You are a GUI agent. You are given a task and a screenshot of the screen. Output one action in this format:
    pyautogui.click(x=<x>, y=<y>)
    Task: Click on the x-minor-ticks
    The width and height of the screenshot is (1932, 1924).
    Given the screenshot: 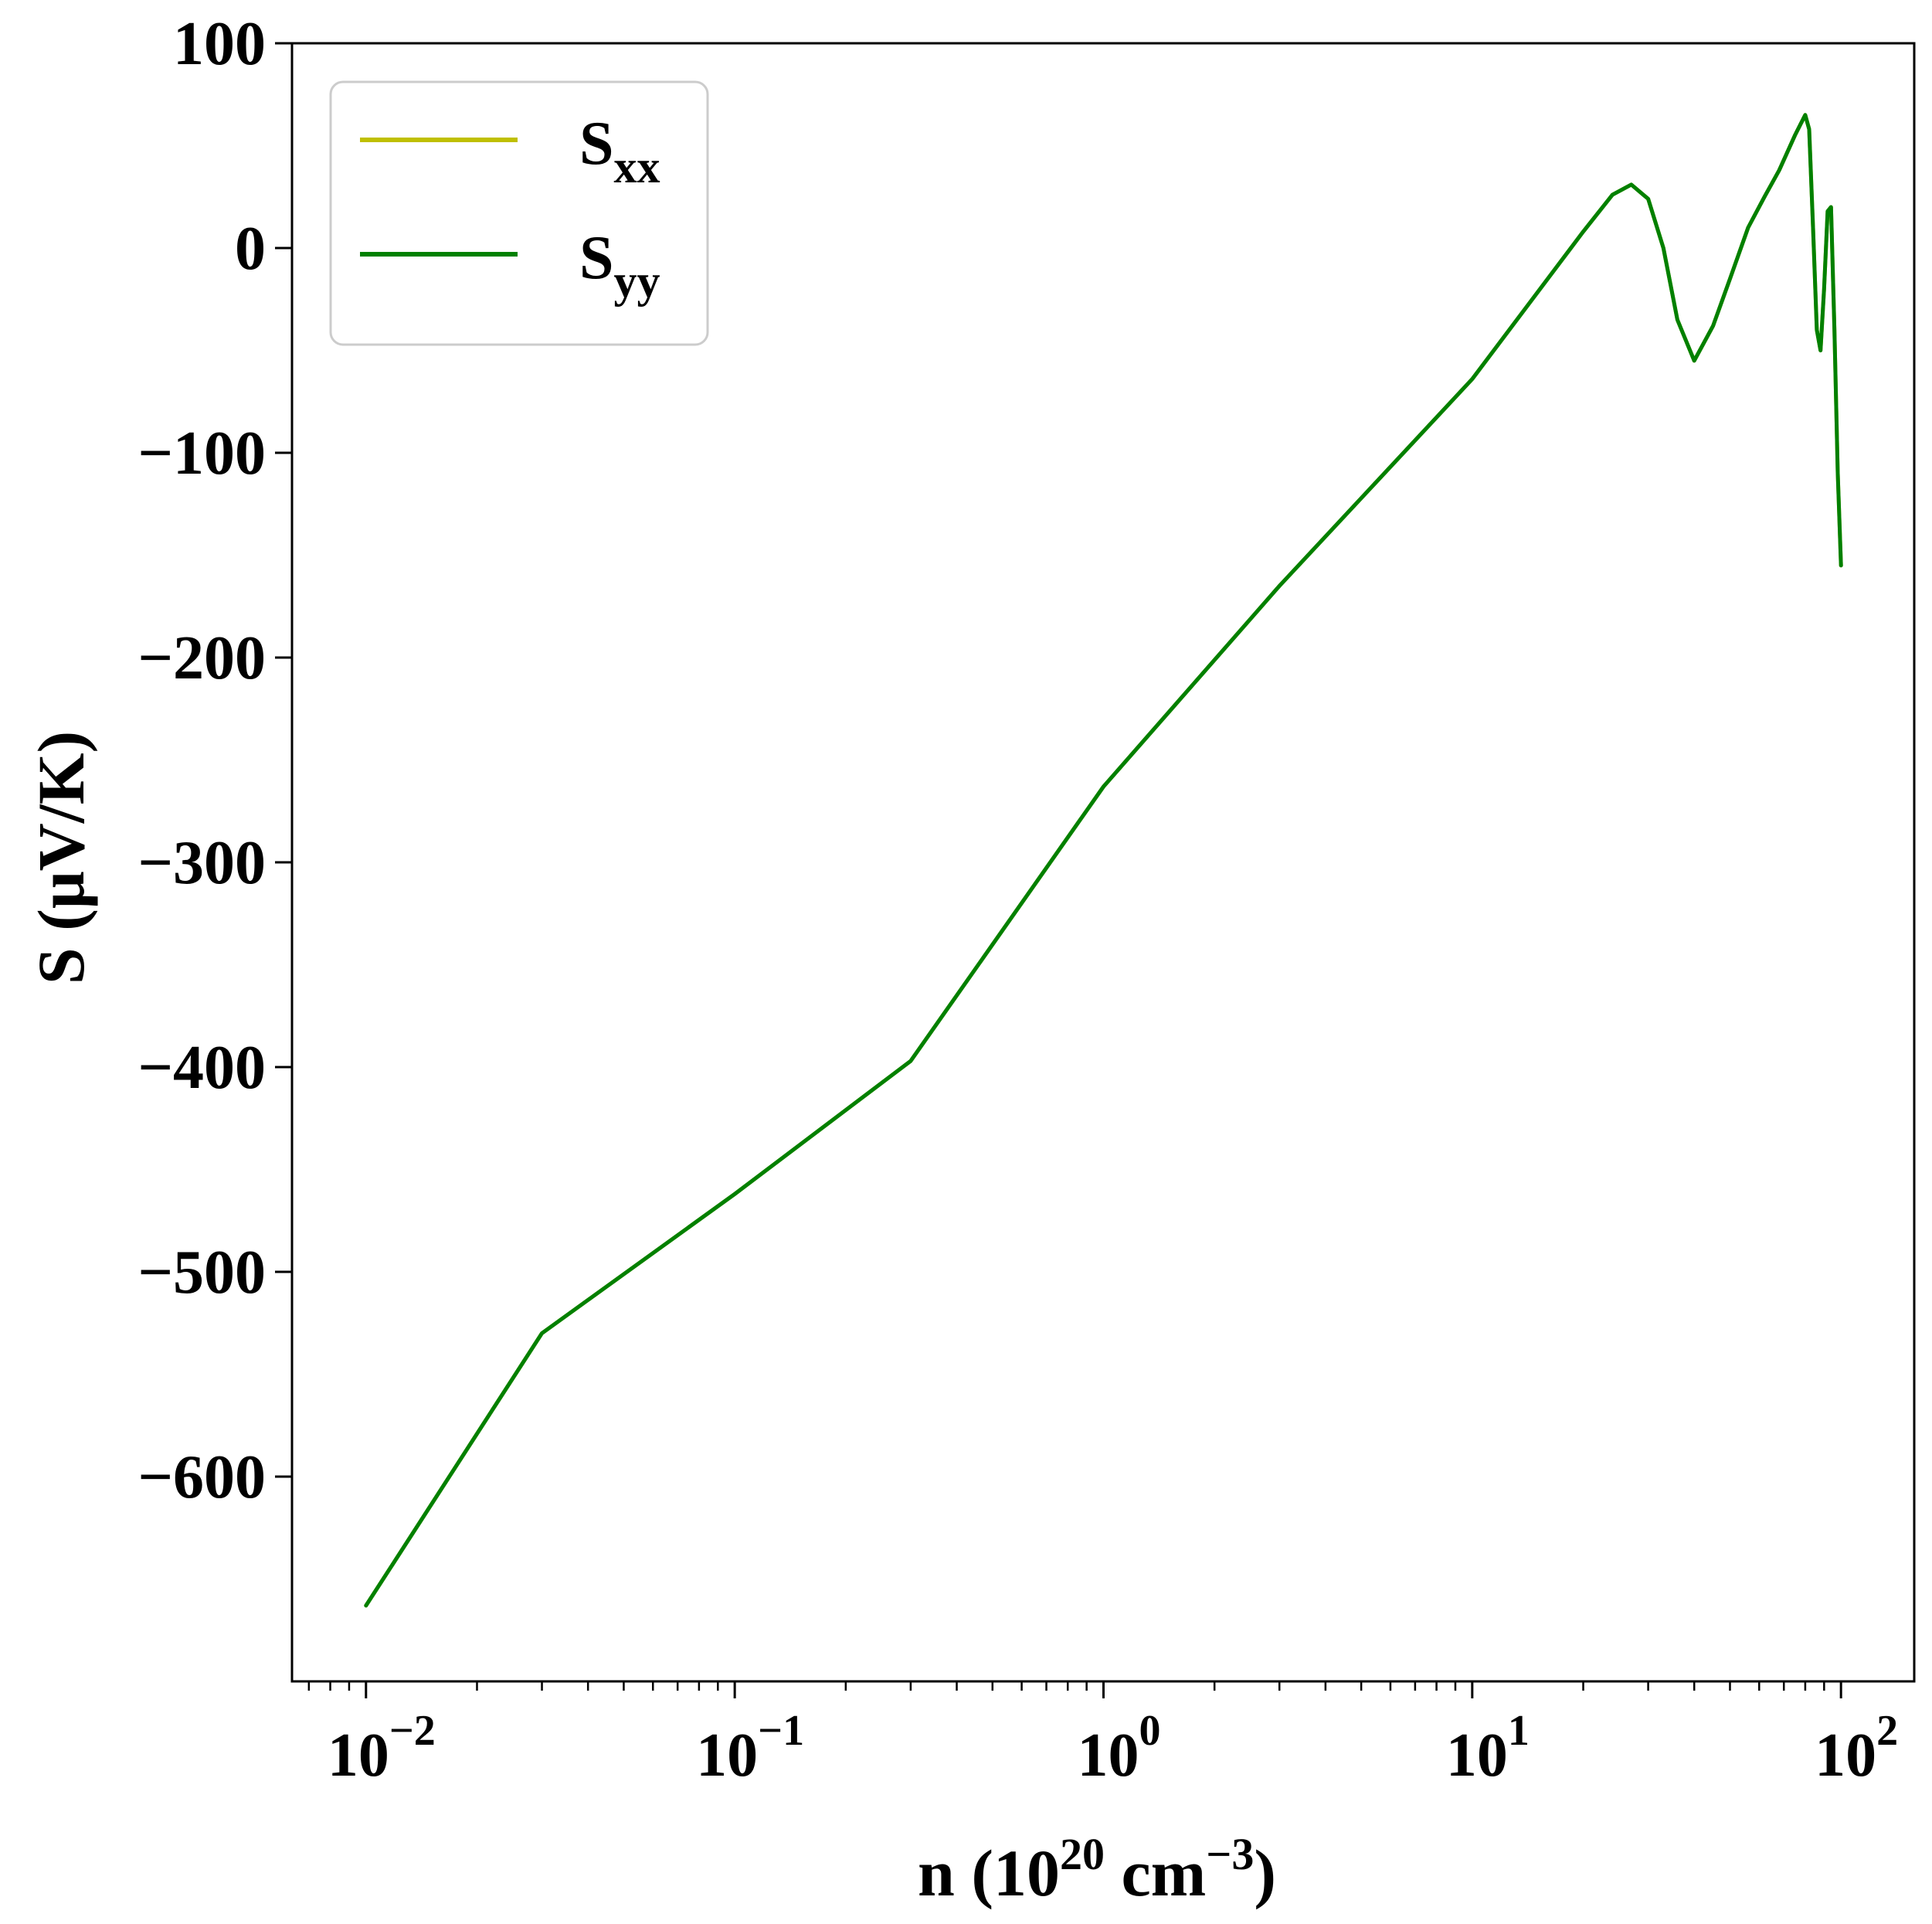 What is the action you would take?
    pyautogui.click(x=1066, y=1686)
    